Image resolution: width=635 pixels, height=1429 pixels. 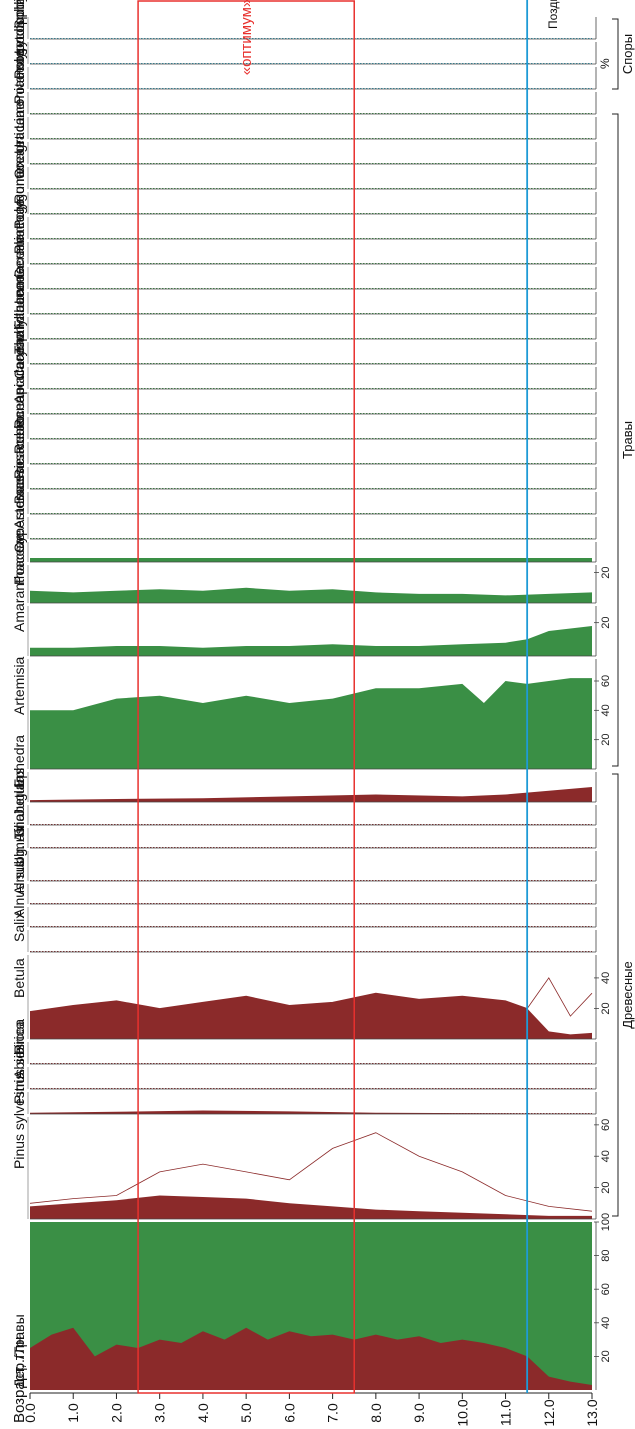 What do you see at coordinates (376, 1413) in the screenshot?
I see `age-tick-label-8.0: 8.0` at bounding box center [376, 1413].